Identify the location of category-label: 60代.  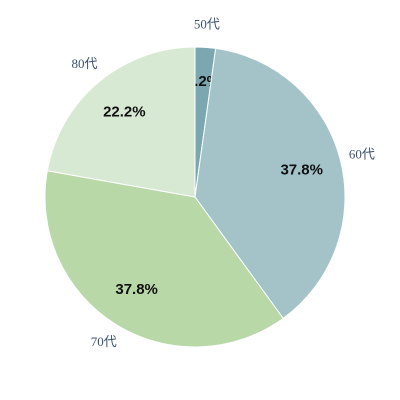
(362, 153).